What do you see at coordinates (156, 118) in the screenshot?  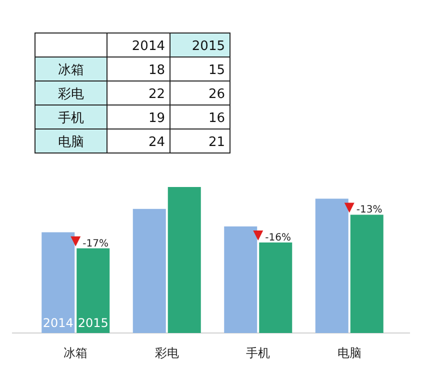 I see `data-label: 19` at bounding box center [156, 118].